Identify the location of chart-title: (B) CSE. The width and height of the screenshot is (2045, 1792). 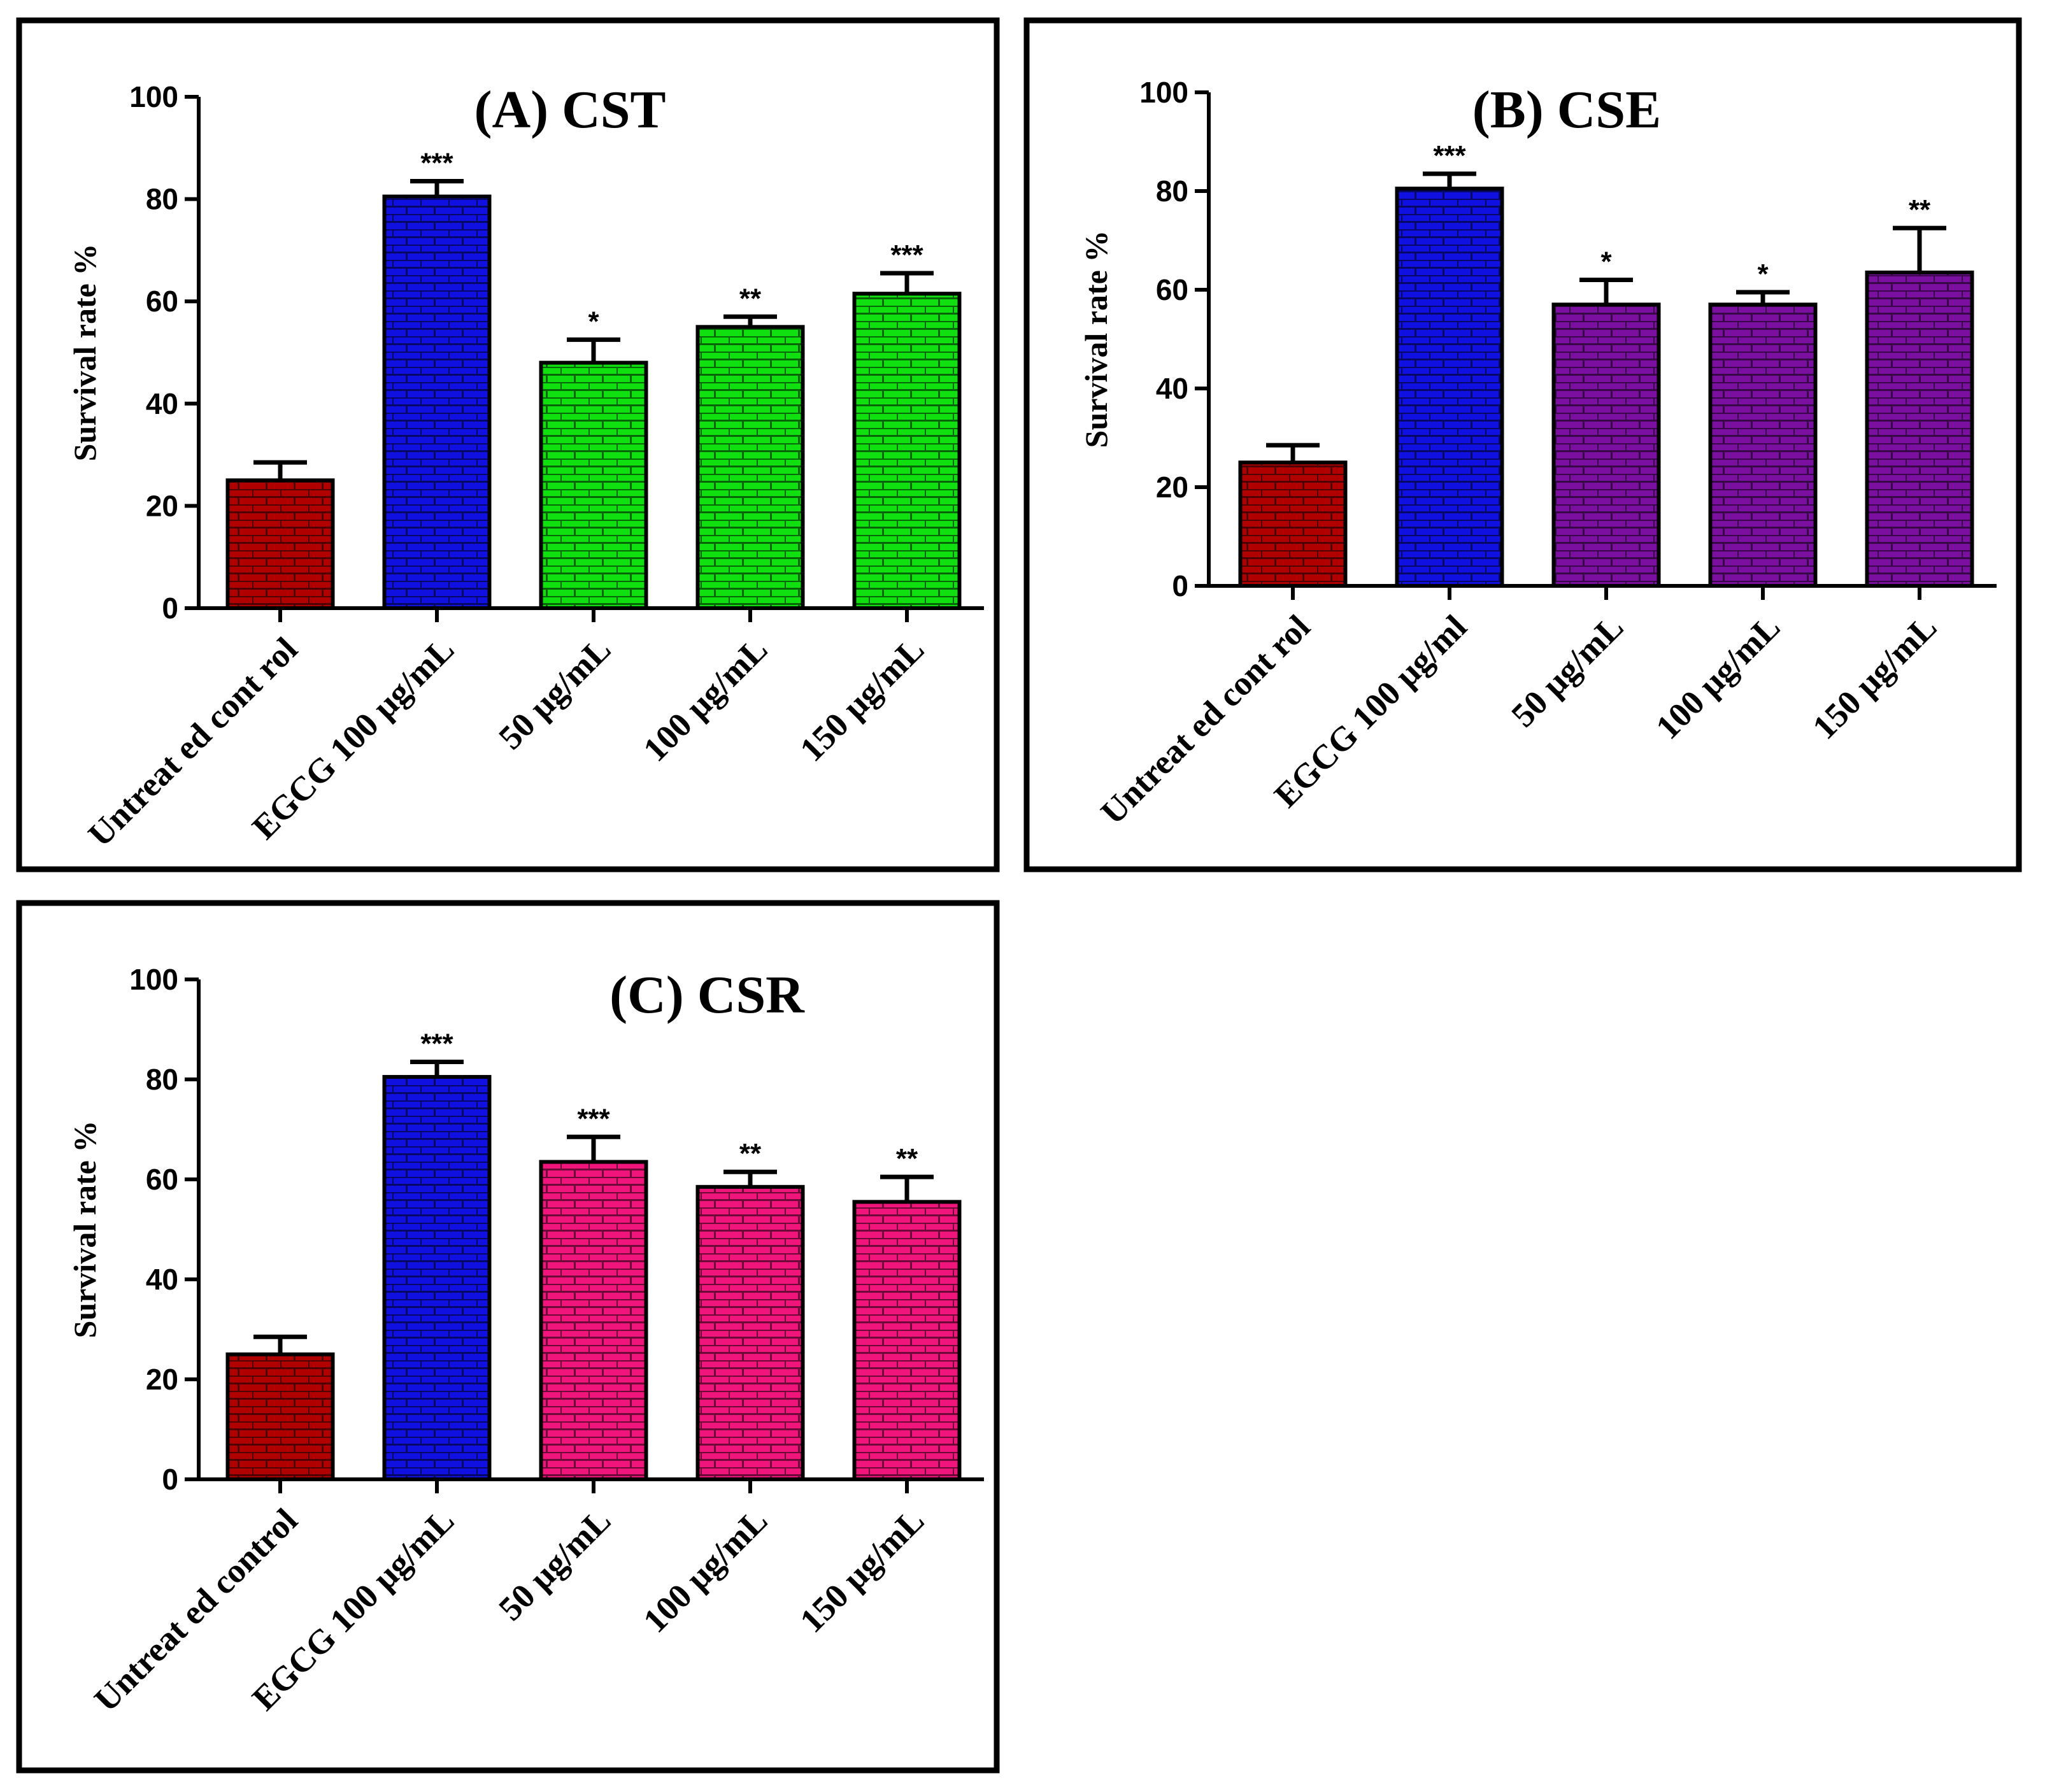
(1566, 109).